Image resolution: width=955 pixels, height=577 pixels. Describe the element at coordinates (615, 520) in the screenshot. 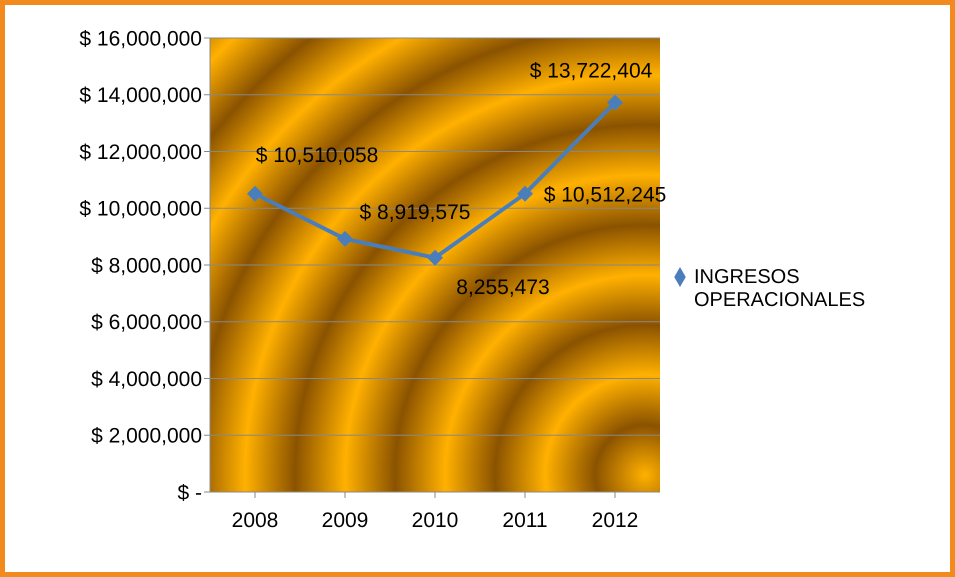

I see `x-tick-label: 2012` at that location.